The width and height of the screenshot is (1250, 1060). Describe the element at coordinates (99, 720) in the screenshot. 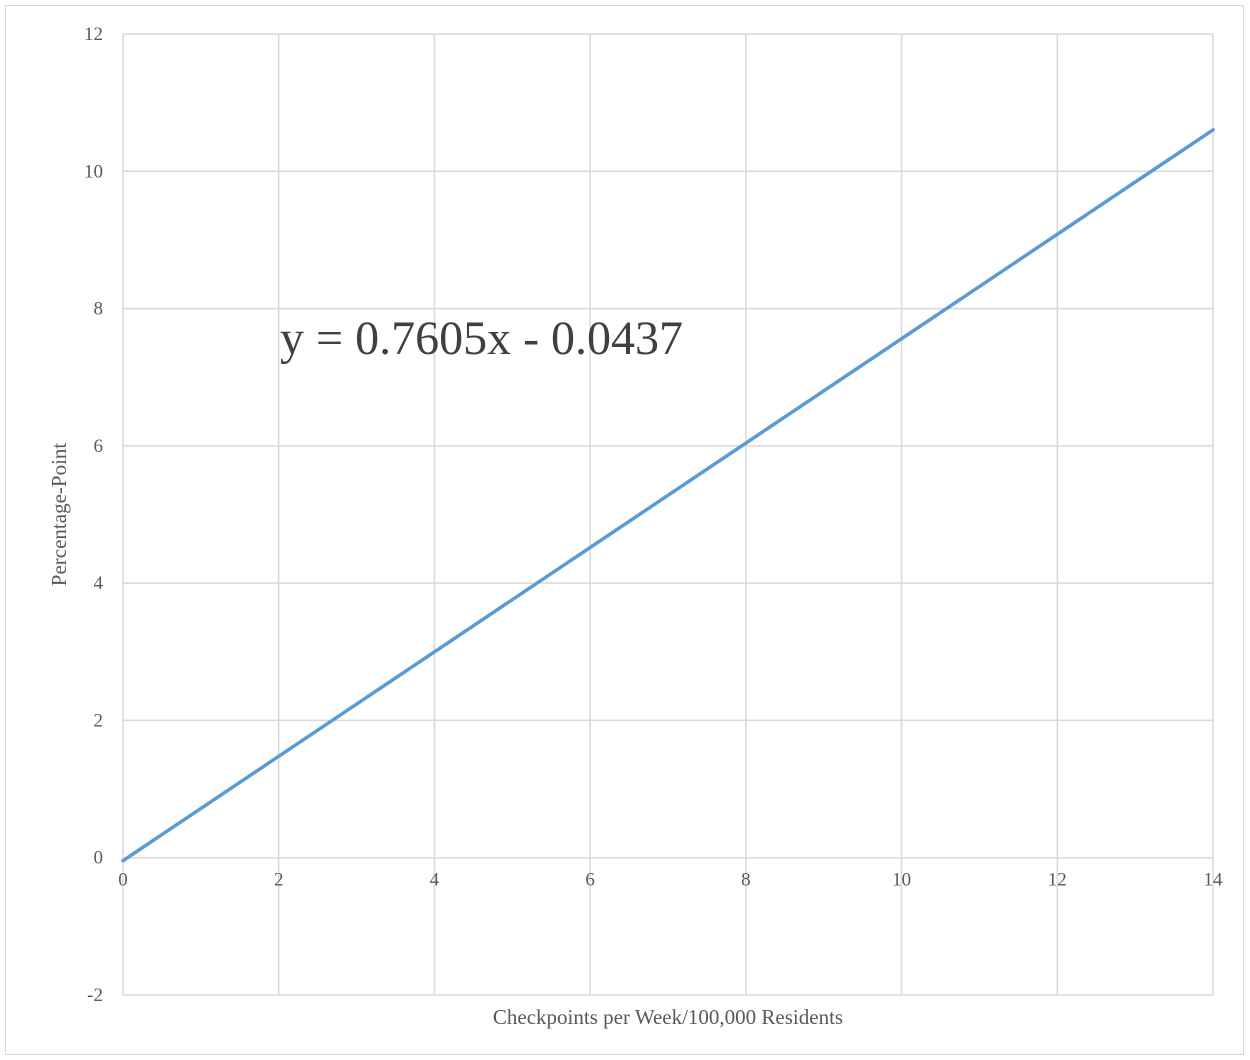

I see `y-tick-label: 2` at that location.